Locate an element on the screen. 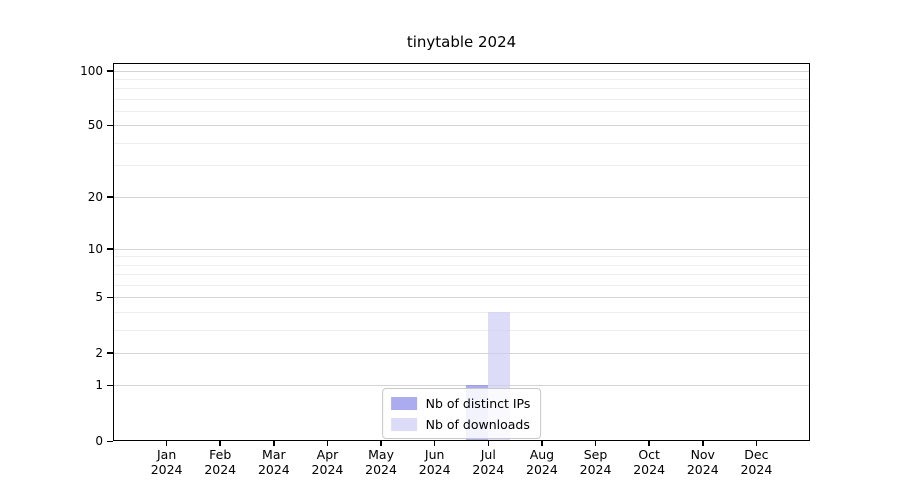 The height and width of the screenshot is (500, 900). legend-swatch-distinct-ips is located at coordinates (403, 403).